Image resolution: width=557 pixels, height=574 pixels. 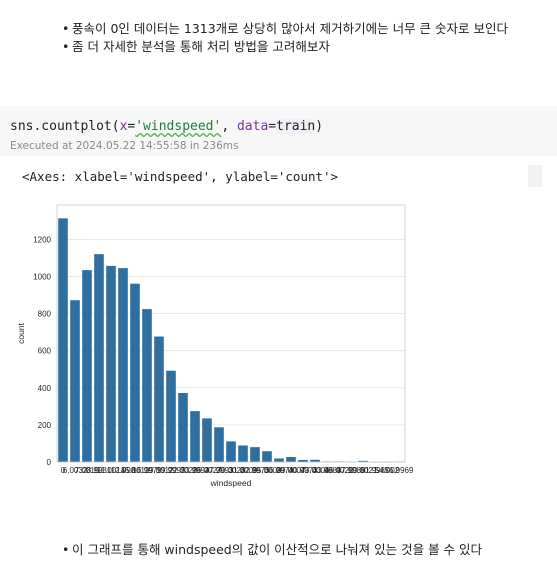 I want to click on markdown-bullet: 좀 더 자세한 분석을 통해 처리 방법을 고려해보자, so click(x=278, y=47).